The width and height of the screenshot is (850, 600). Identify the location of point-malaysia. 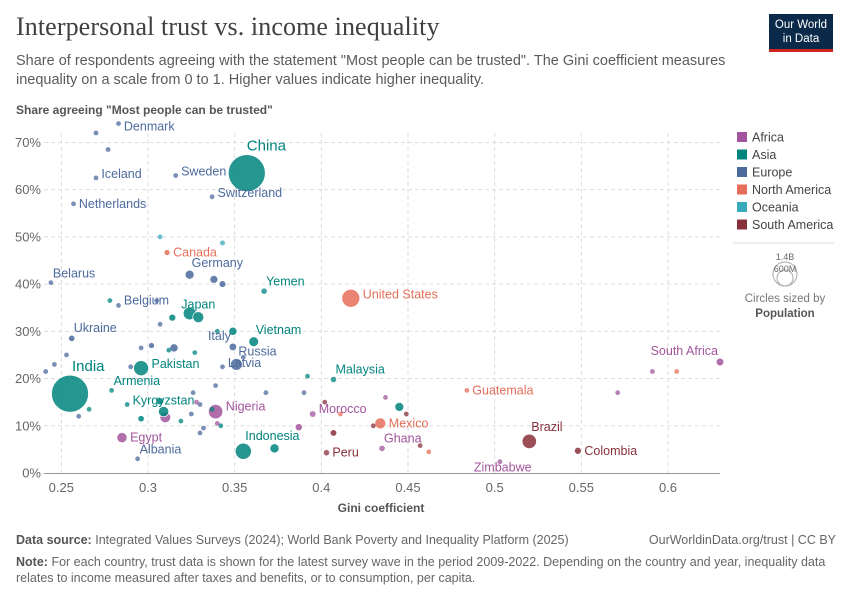
(333, 379).